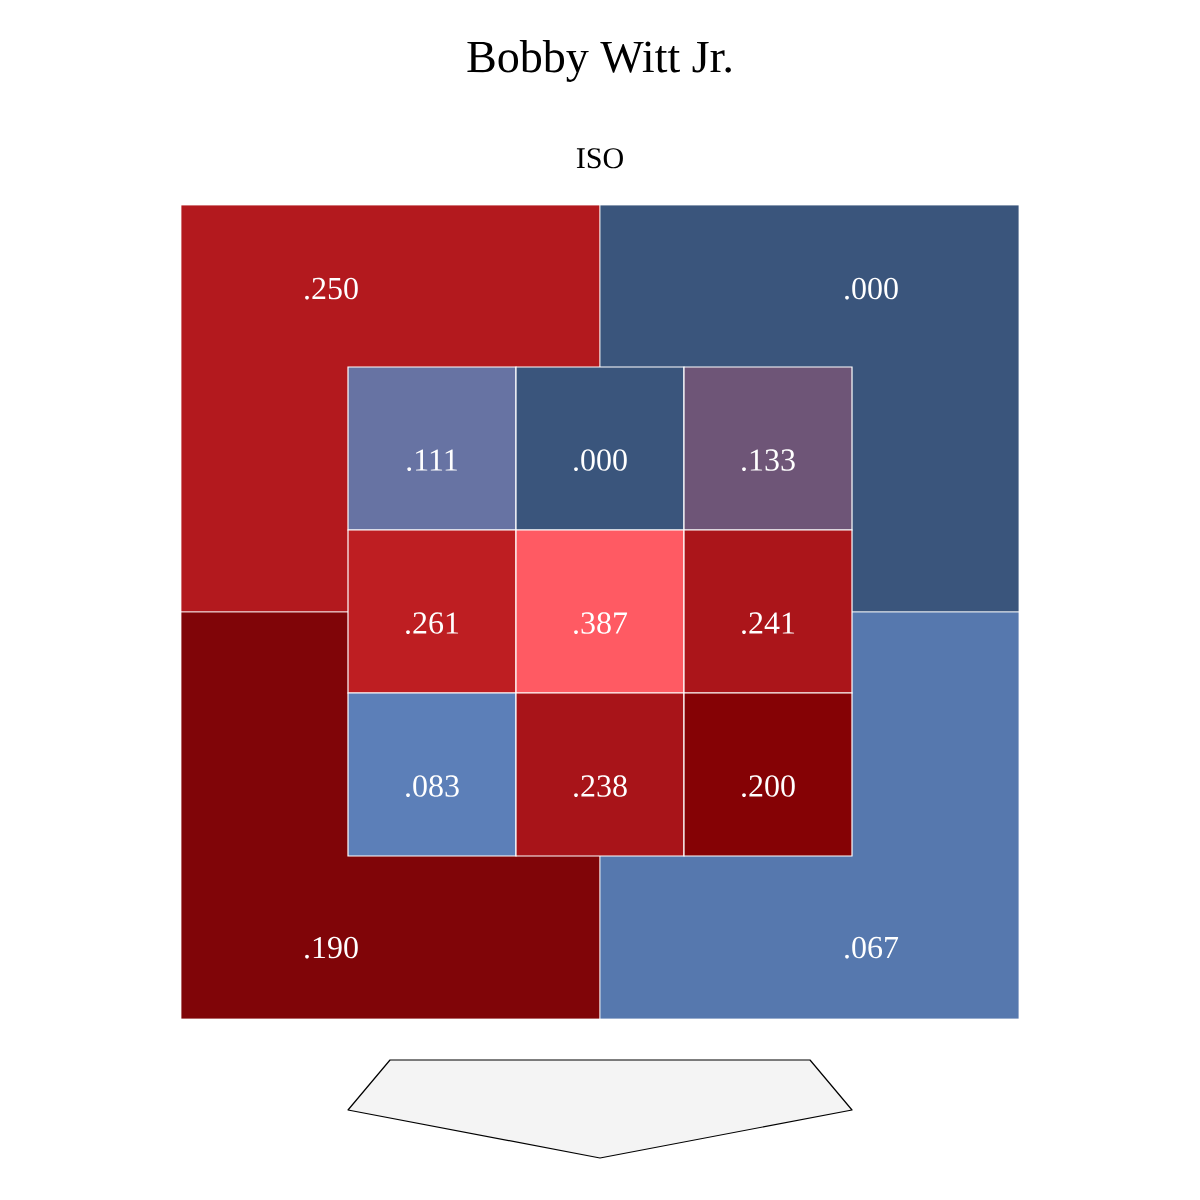 This screenshot has height=1200, width=1200. I want to click on data-label: .261, so click(432, 623).